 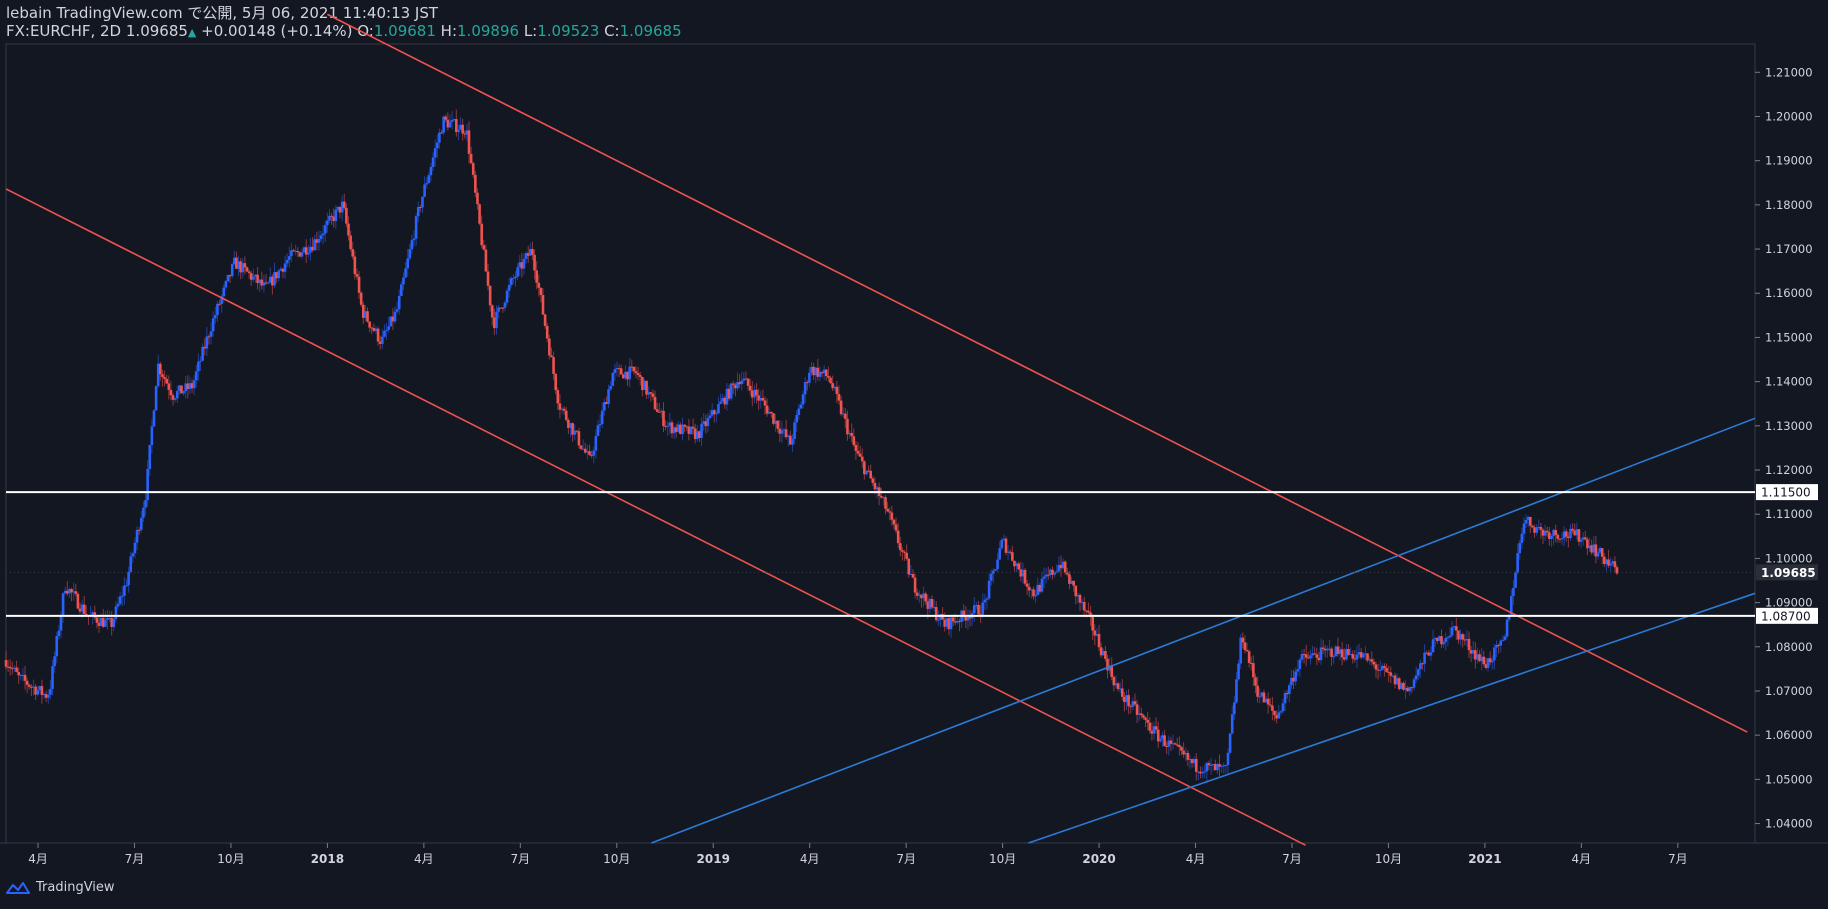 I want to click on trend-line-lower-blue-channel, so click(x=1392, y=718).